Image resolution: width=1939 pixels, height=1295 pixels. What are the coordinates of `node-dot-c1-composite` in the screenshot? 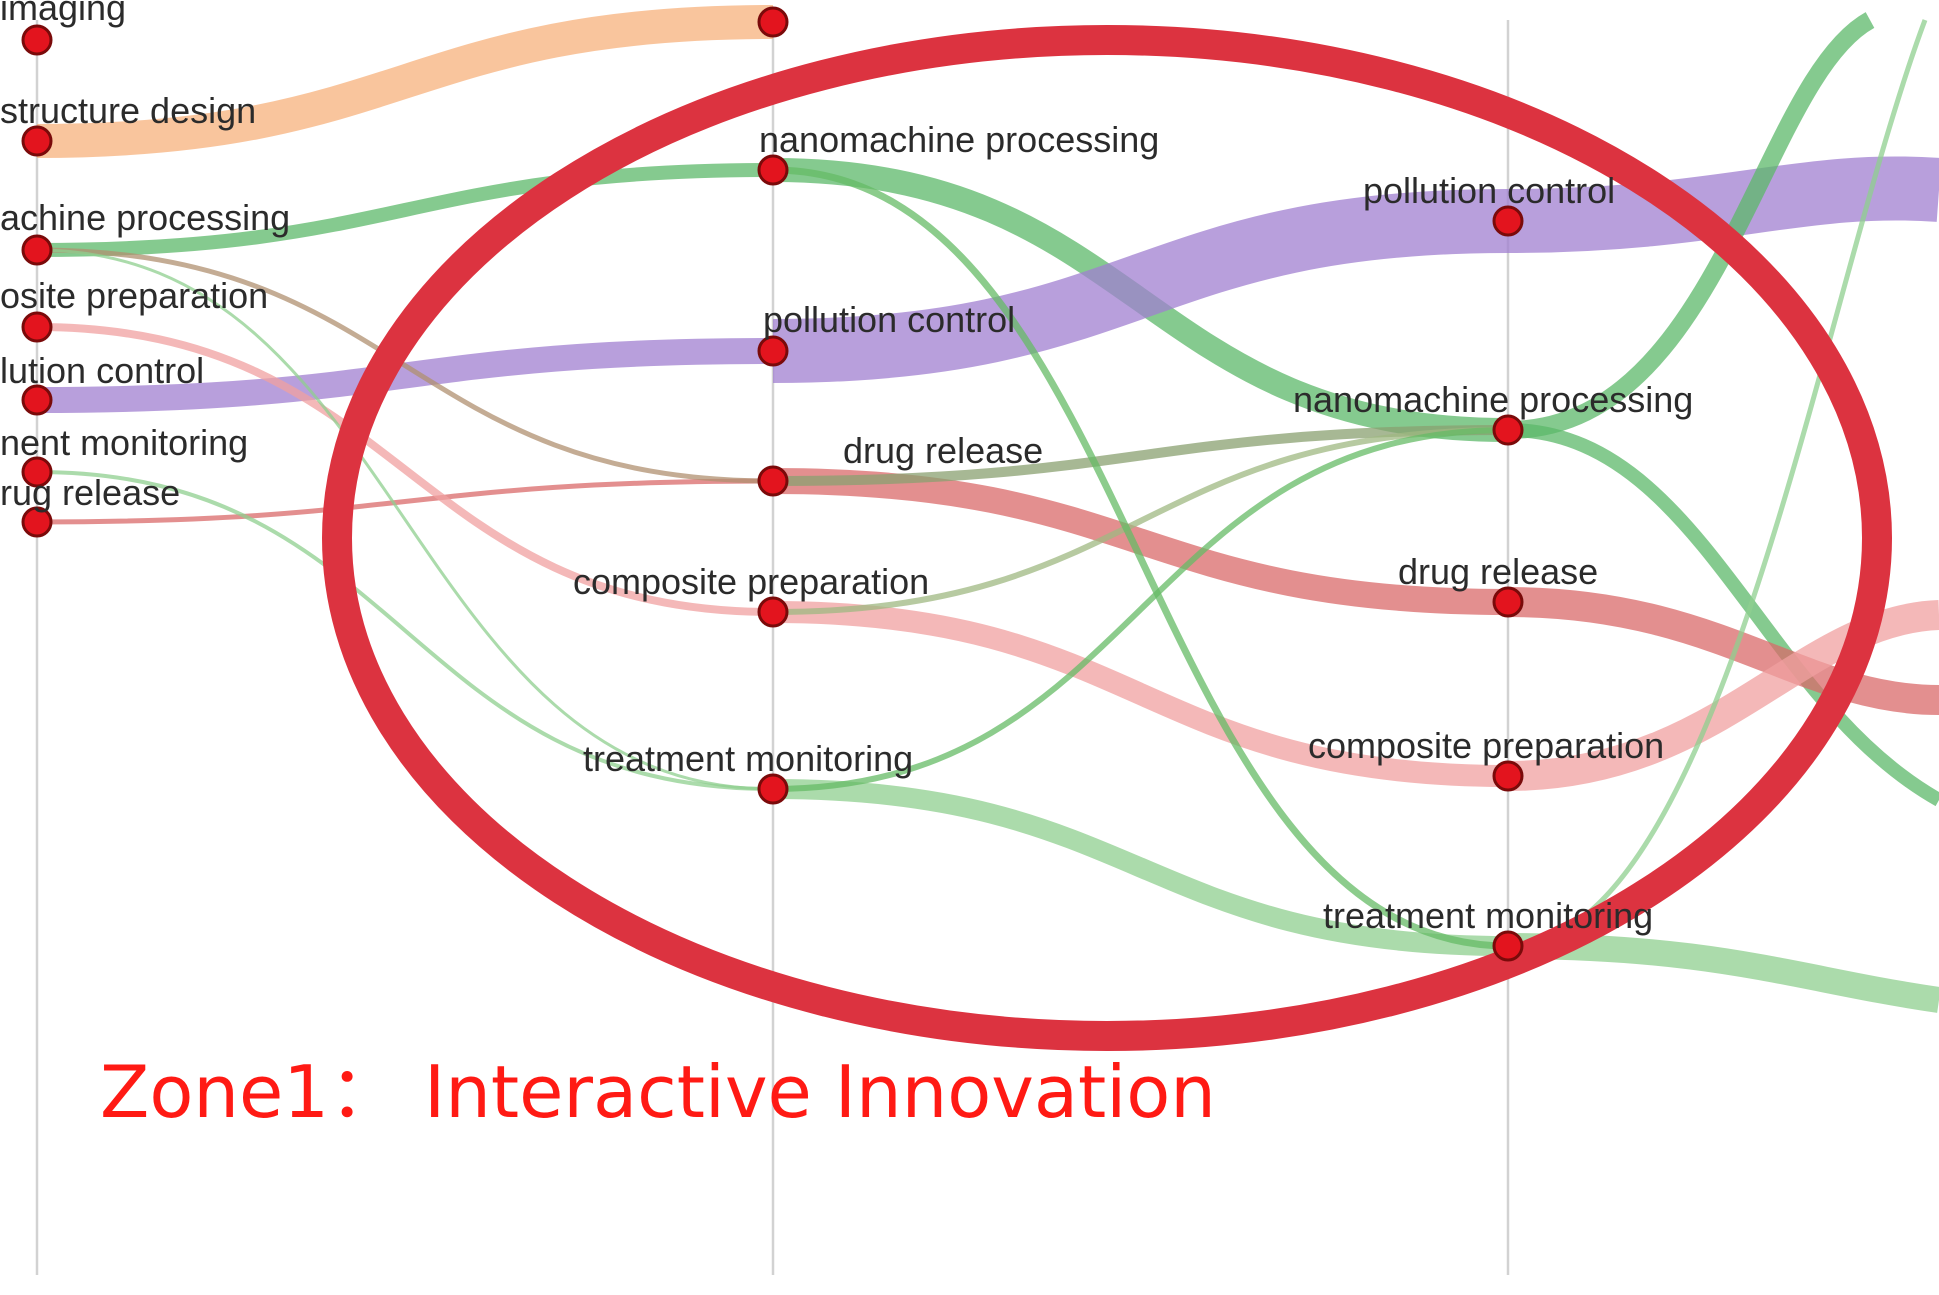 It's located at (37, 327).